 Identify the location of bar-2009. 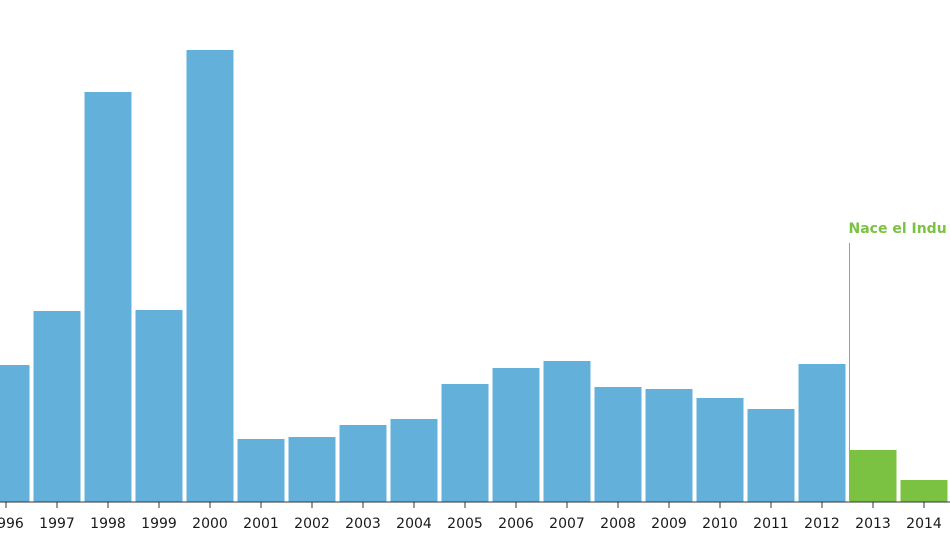
(669, 445).